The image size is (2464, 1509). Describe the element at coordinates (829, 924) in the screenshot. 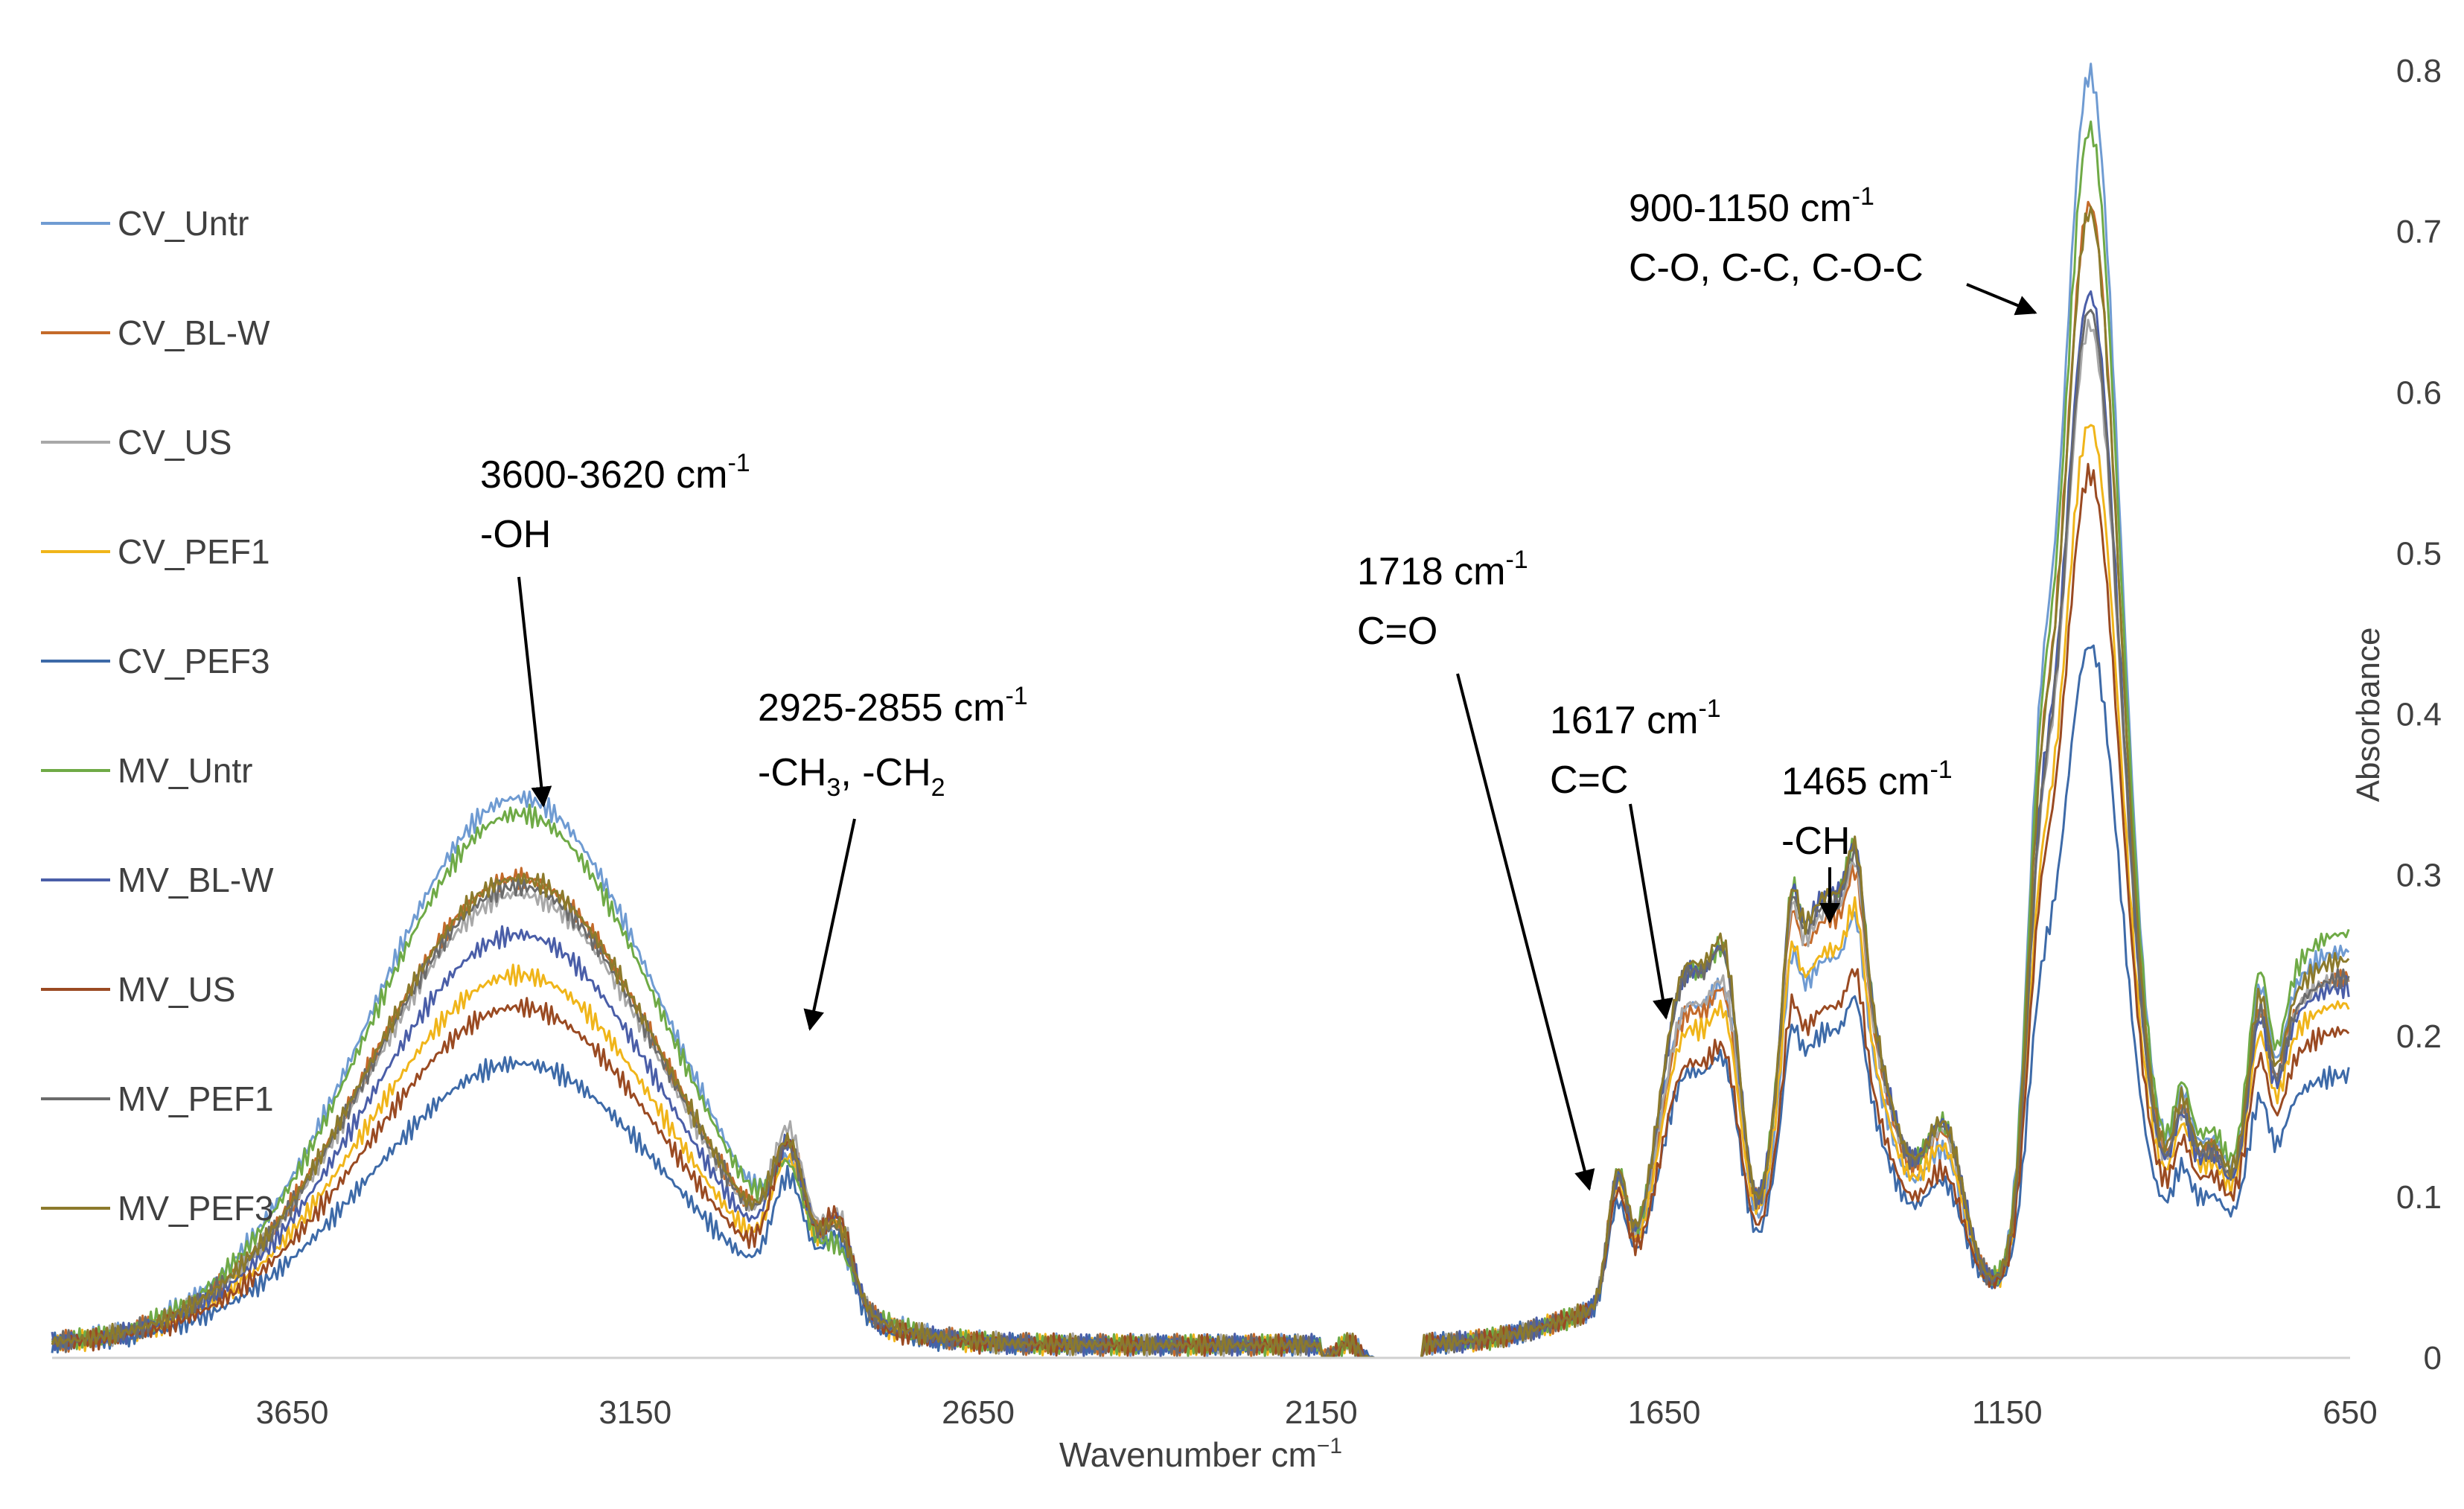

I see `annotation-ch3-arrow` at that location.